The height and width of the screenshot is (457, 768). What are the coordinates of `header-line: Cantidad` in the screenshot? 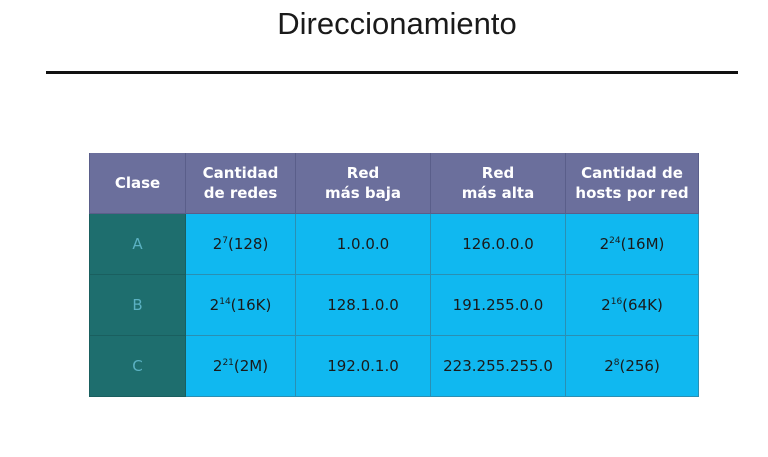 It's located at (240, 173).